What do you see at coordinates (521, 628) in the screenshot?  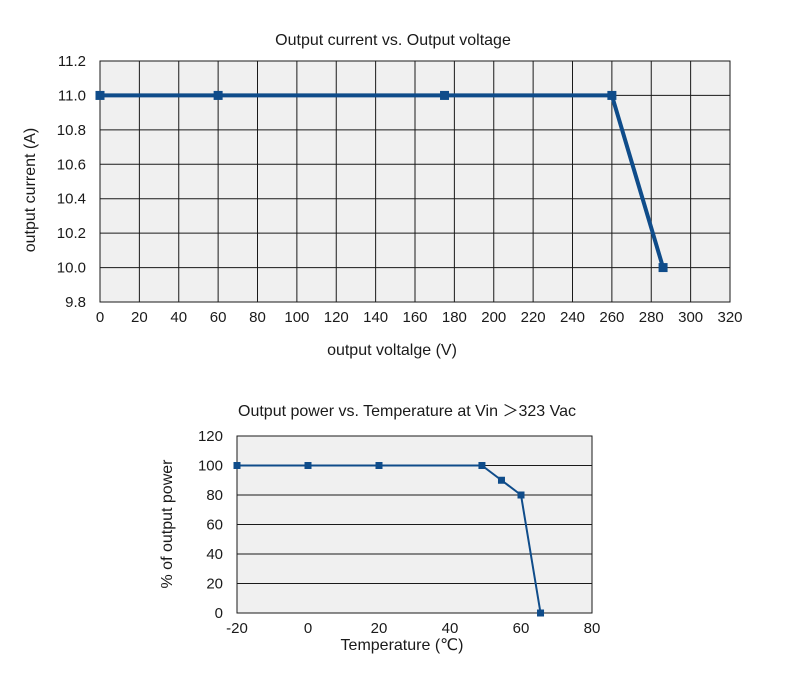 I see `chart2-x-tick-label: 60` at bounding box center [521, 628].